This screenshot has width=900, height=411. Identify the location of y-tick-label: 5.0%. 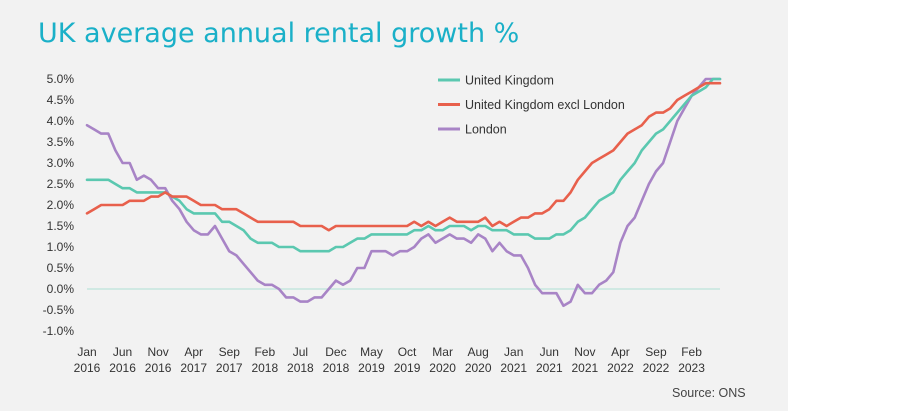
(61, 79).